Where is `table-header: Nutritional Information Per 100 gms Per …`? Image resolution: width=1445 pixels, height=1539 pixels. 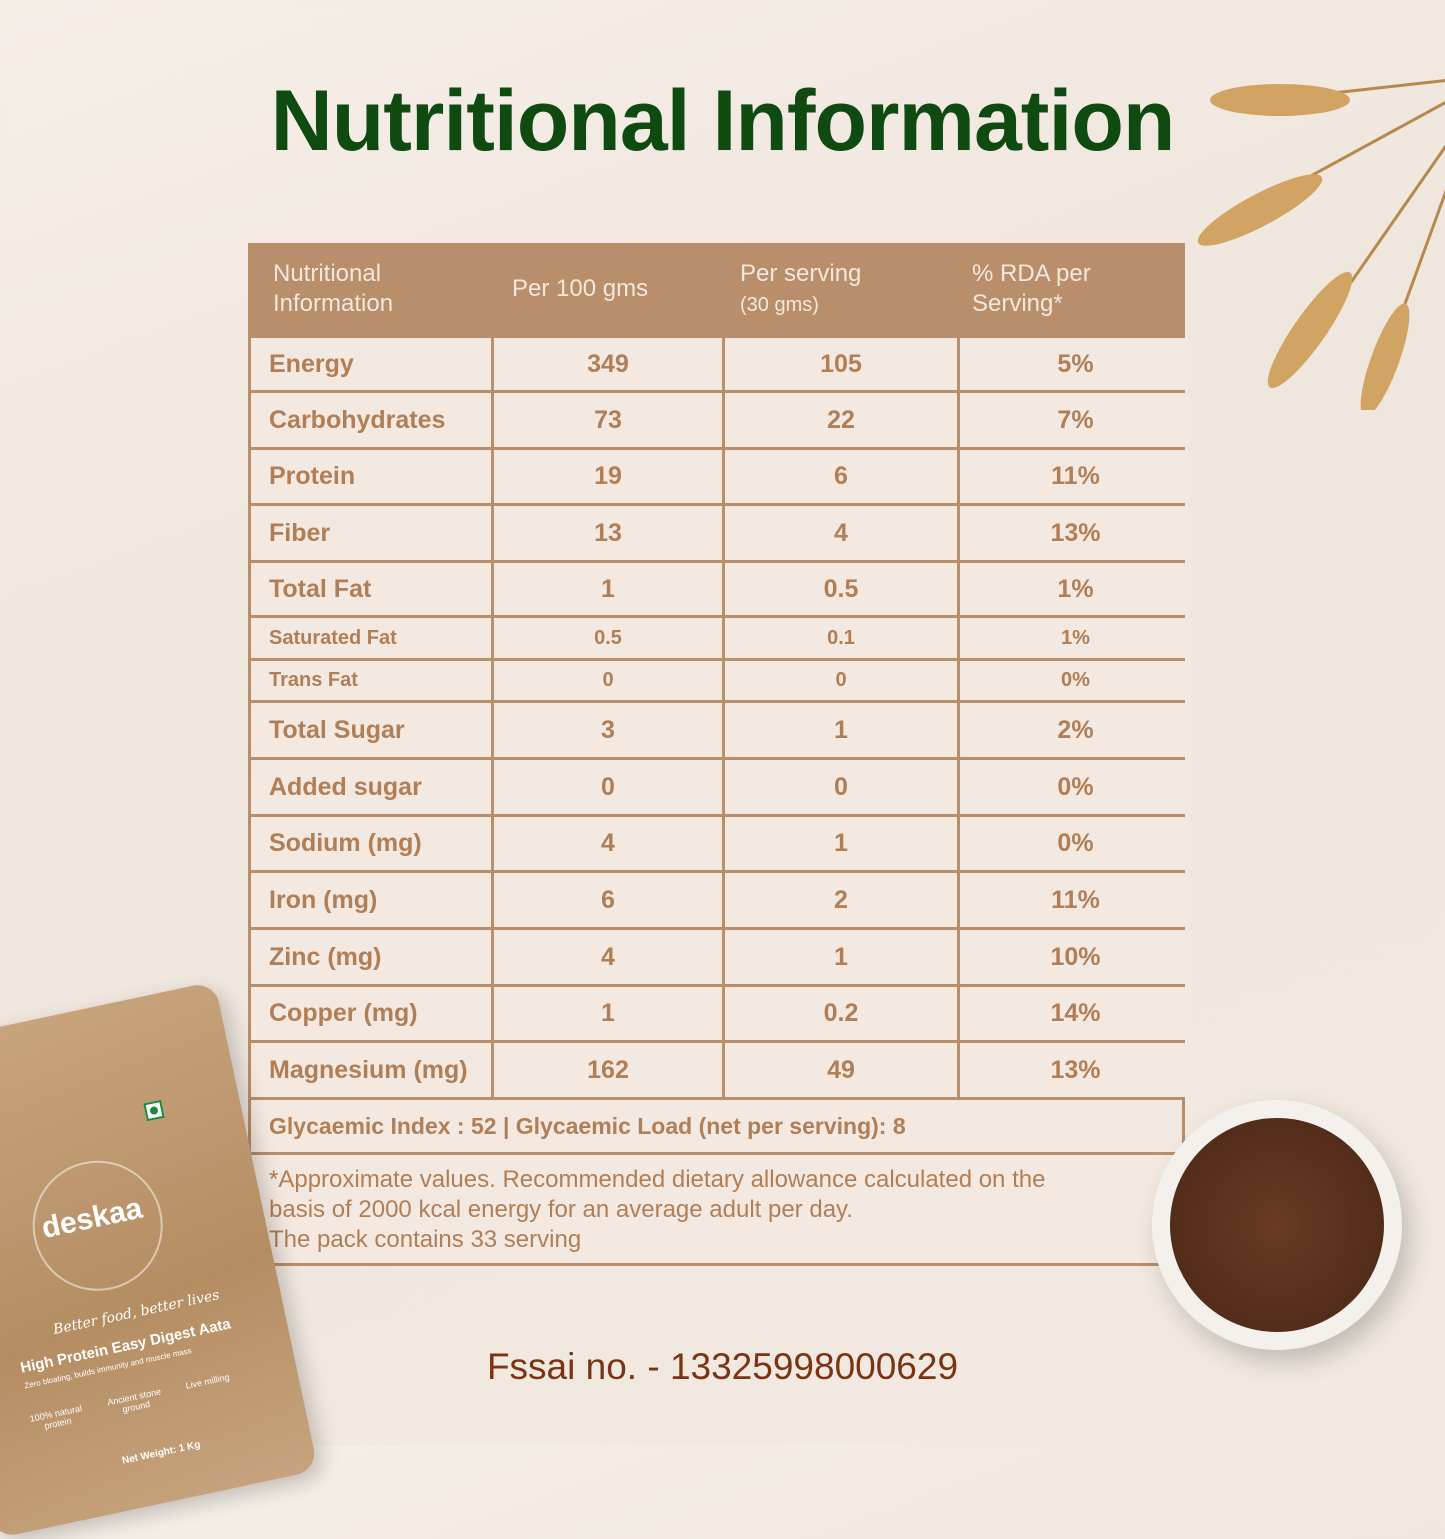
table-header: Nutritional Information Per 100 gms Per … is located at coordinates (716, 289).